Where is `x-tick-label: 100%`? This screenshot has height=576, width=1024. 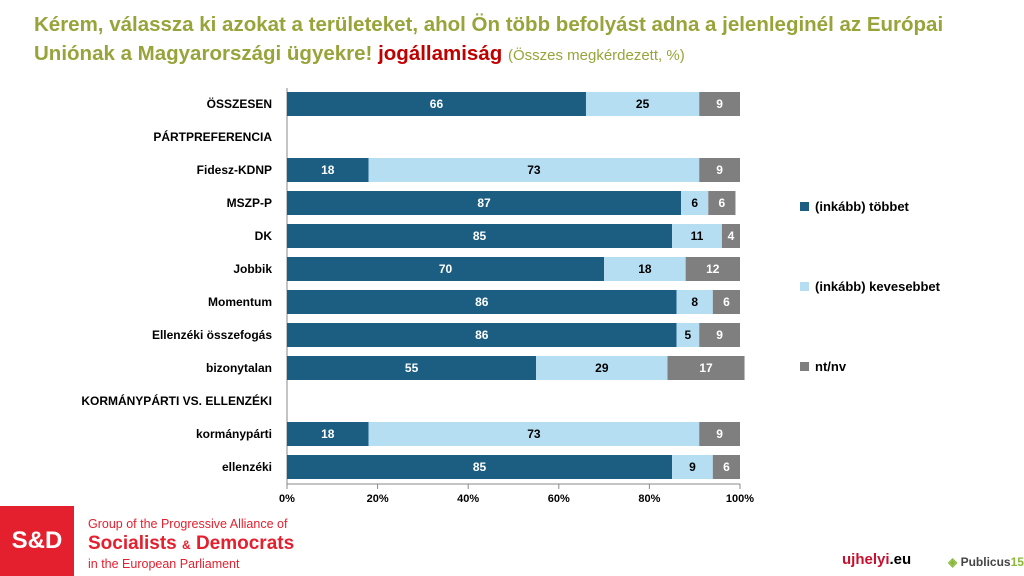
x-tick-label: 100% is located at coordinates (740, 499).